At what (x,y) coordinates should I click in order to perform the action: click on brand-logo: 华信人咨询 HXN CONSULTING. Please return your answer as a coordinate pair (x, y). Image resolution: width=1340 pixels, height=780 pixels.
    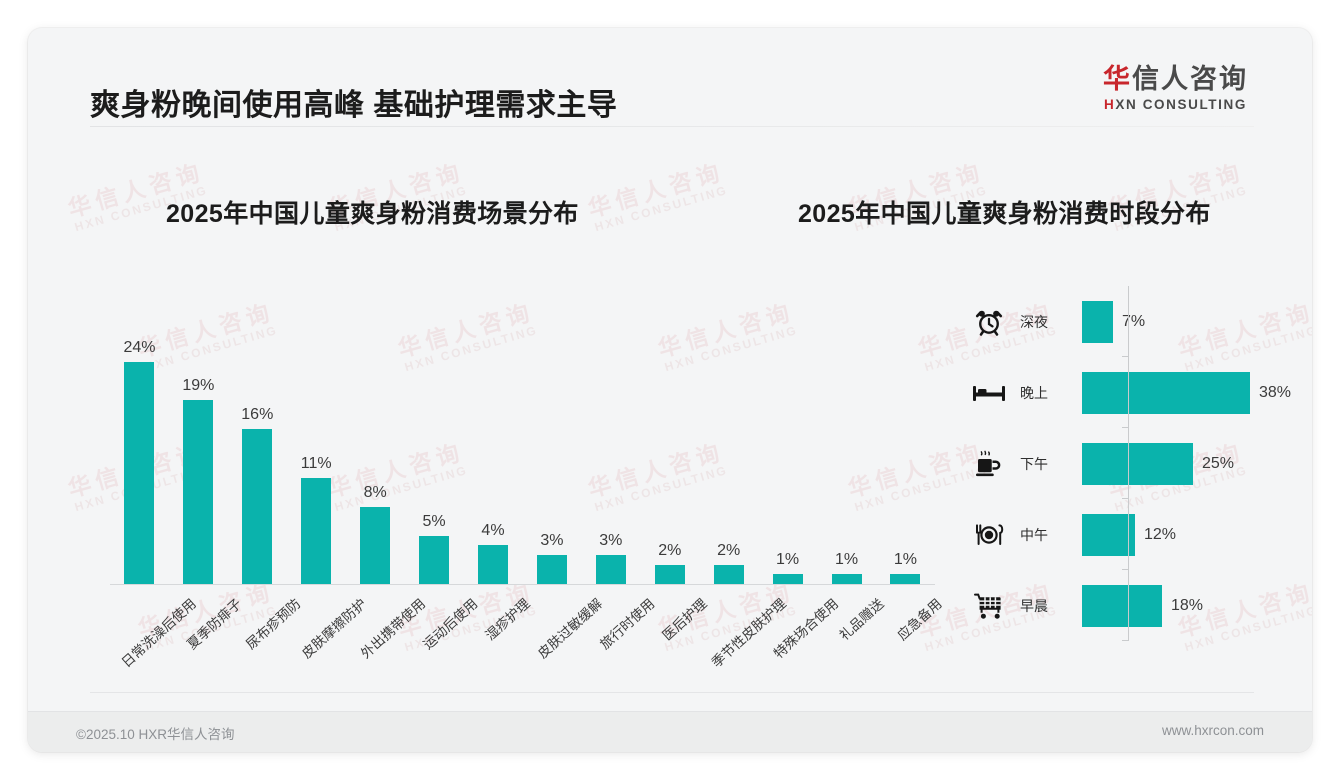
    Looking at the image, I should click on (1175, 88).